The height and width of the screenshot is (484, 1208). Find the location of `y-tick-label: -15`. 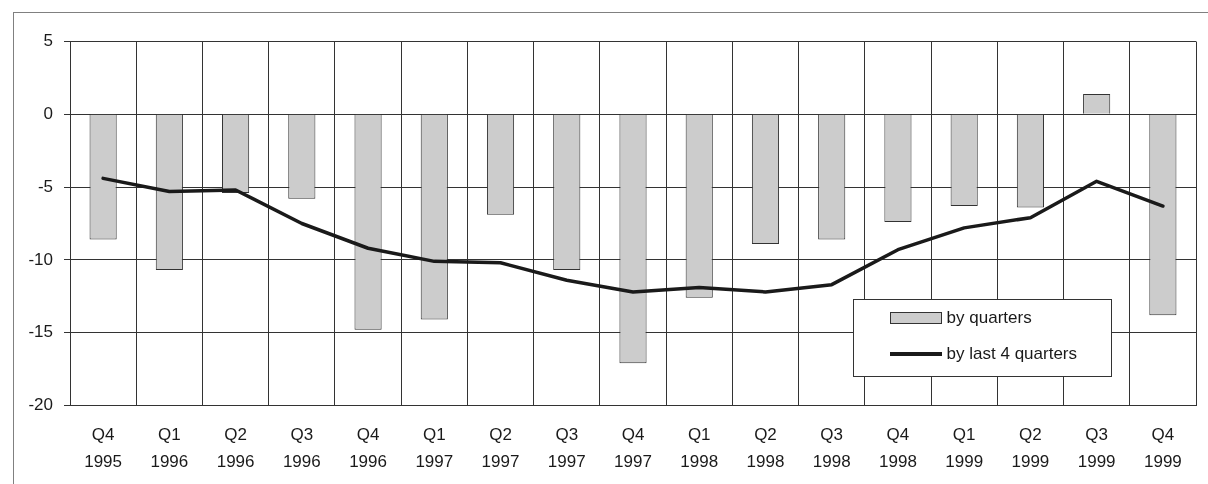

y-tick-label: -15 is located at coordinates (40, 332).